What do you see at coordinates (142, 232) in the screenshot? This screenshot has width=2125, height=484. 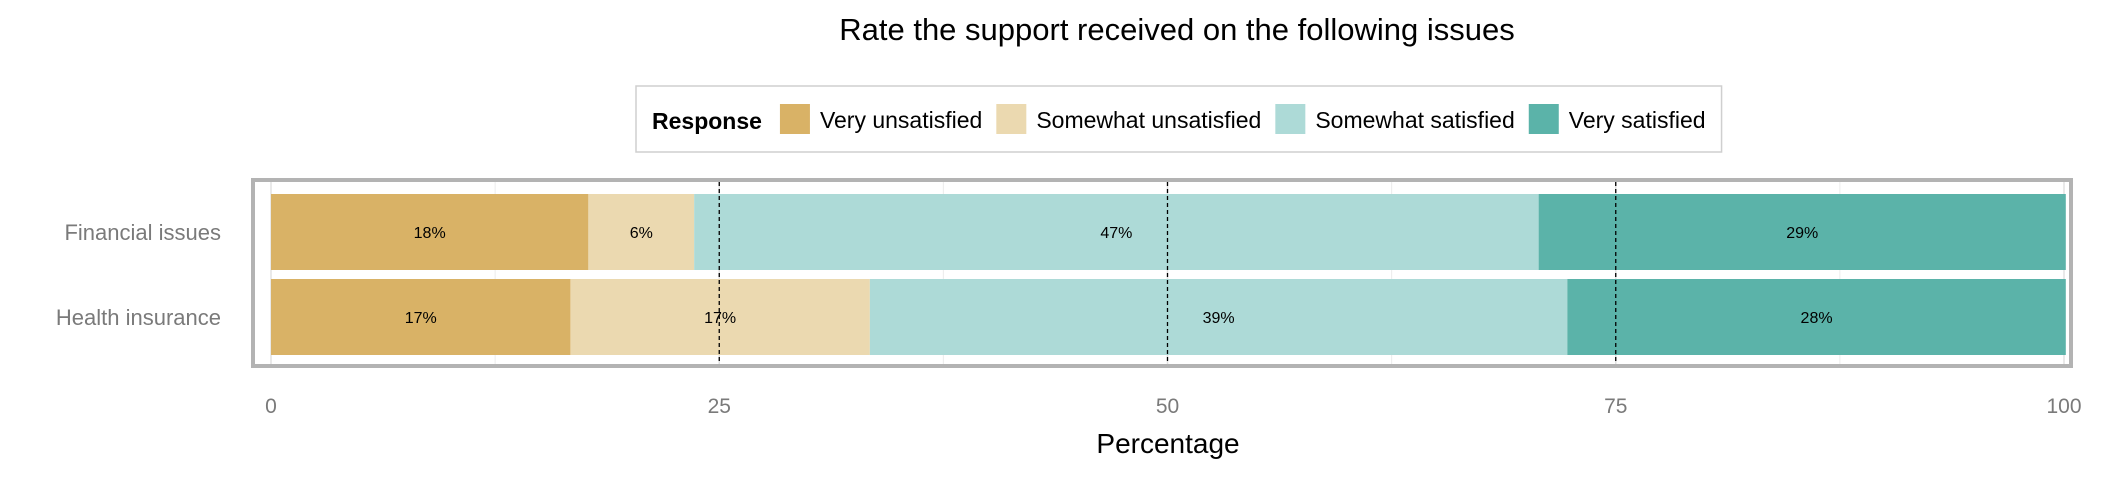 I see `category-label: Financial issues` at bounding box center [142, 232].